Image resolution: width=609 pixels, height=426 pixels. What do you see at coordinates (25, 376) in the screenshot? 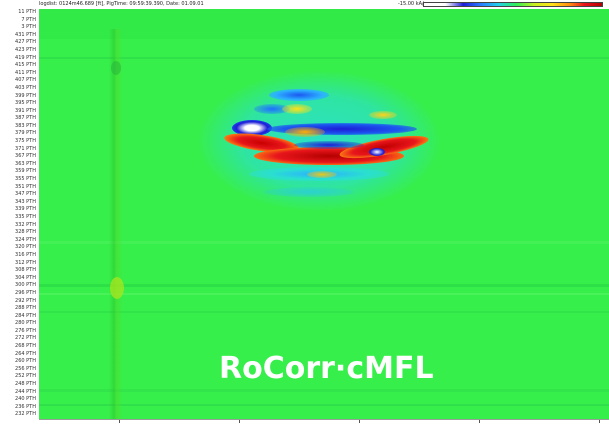
I see `channel-label: 252 PTH` at bounding box center [25, 376].